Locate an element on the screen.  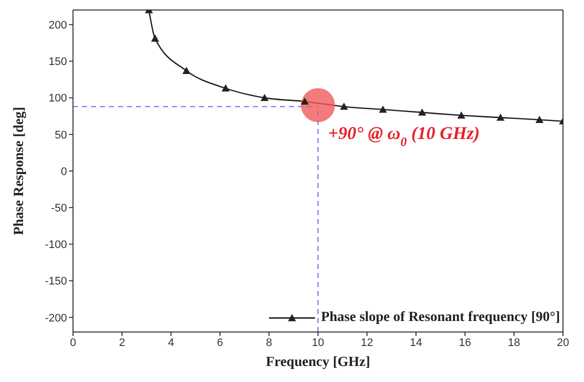
y-tick-label: 200 is located at coordinates (57, 26).